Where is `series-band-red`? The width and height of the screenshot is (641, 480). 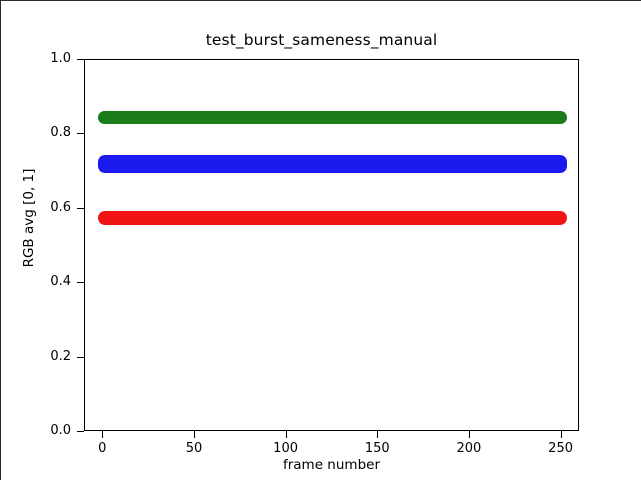
series-band-red is located at coordinates (332, 218).